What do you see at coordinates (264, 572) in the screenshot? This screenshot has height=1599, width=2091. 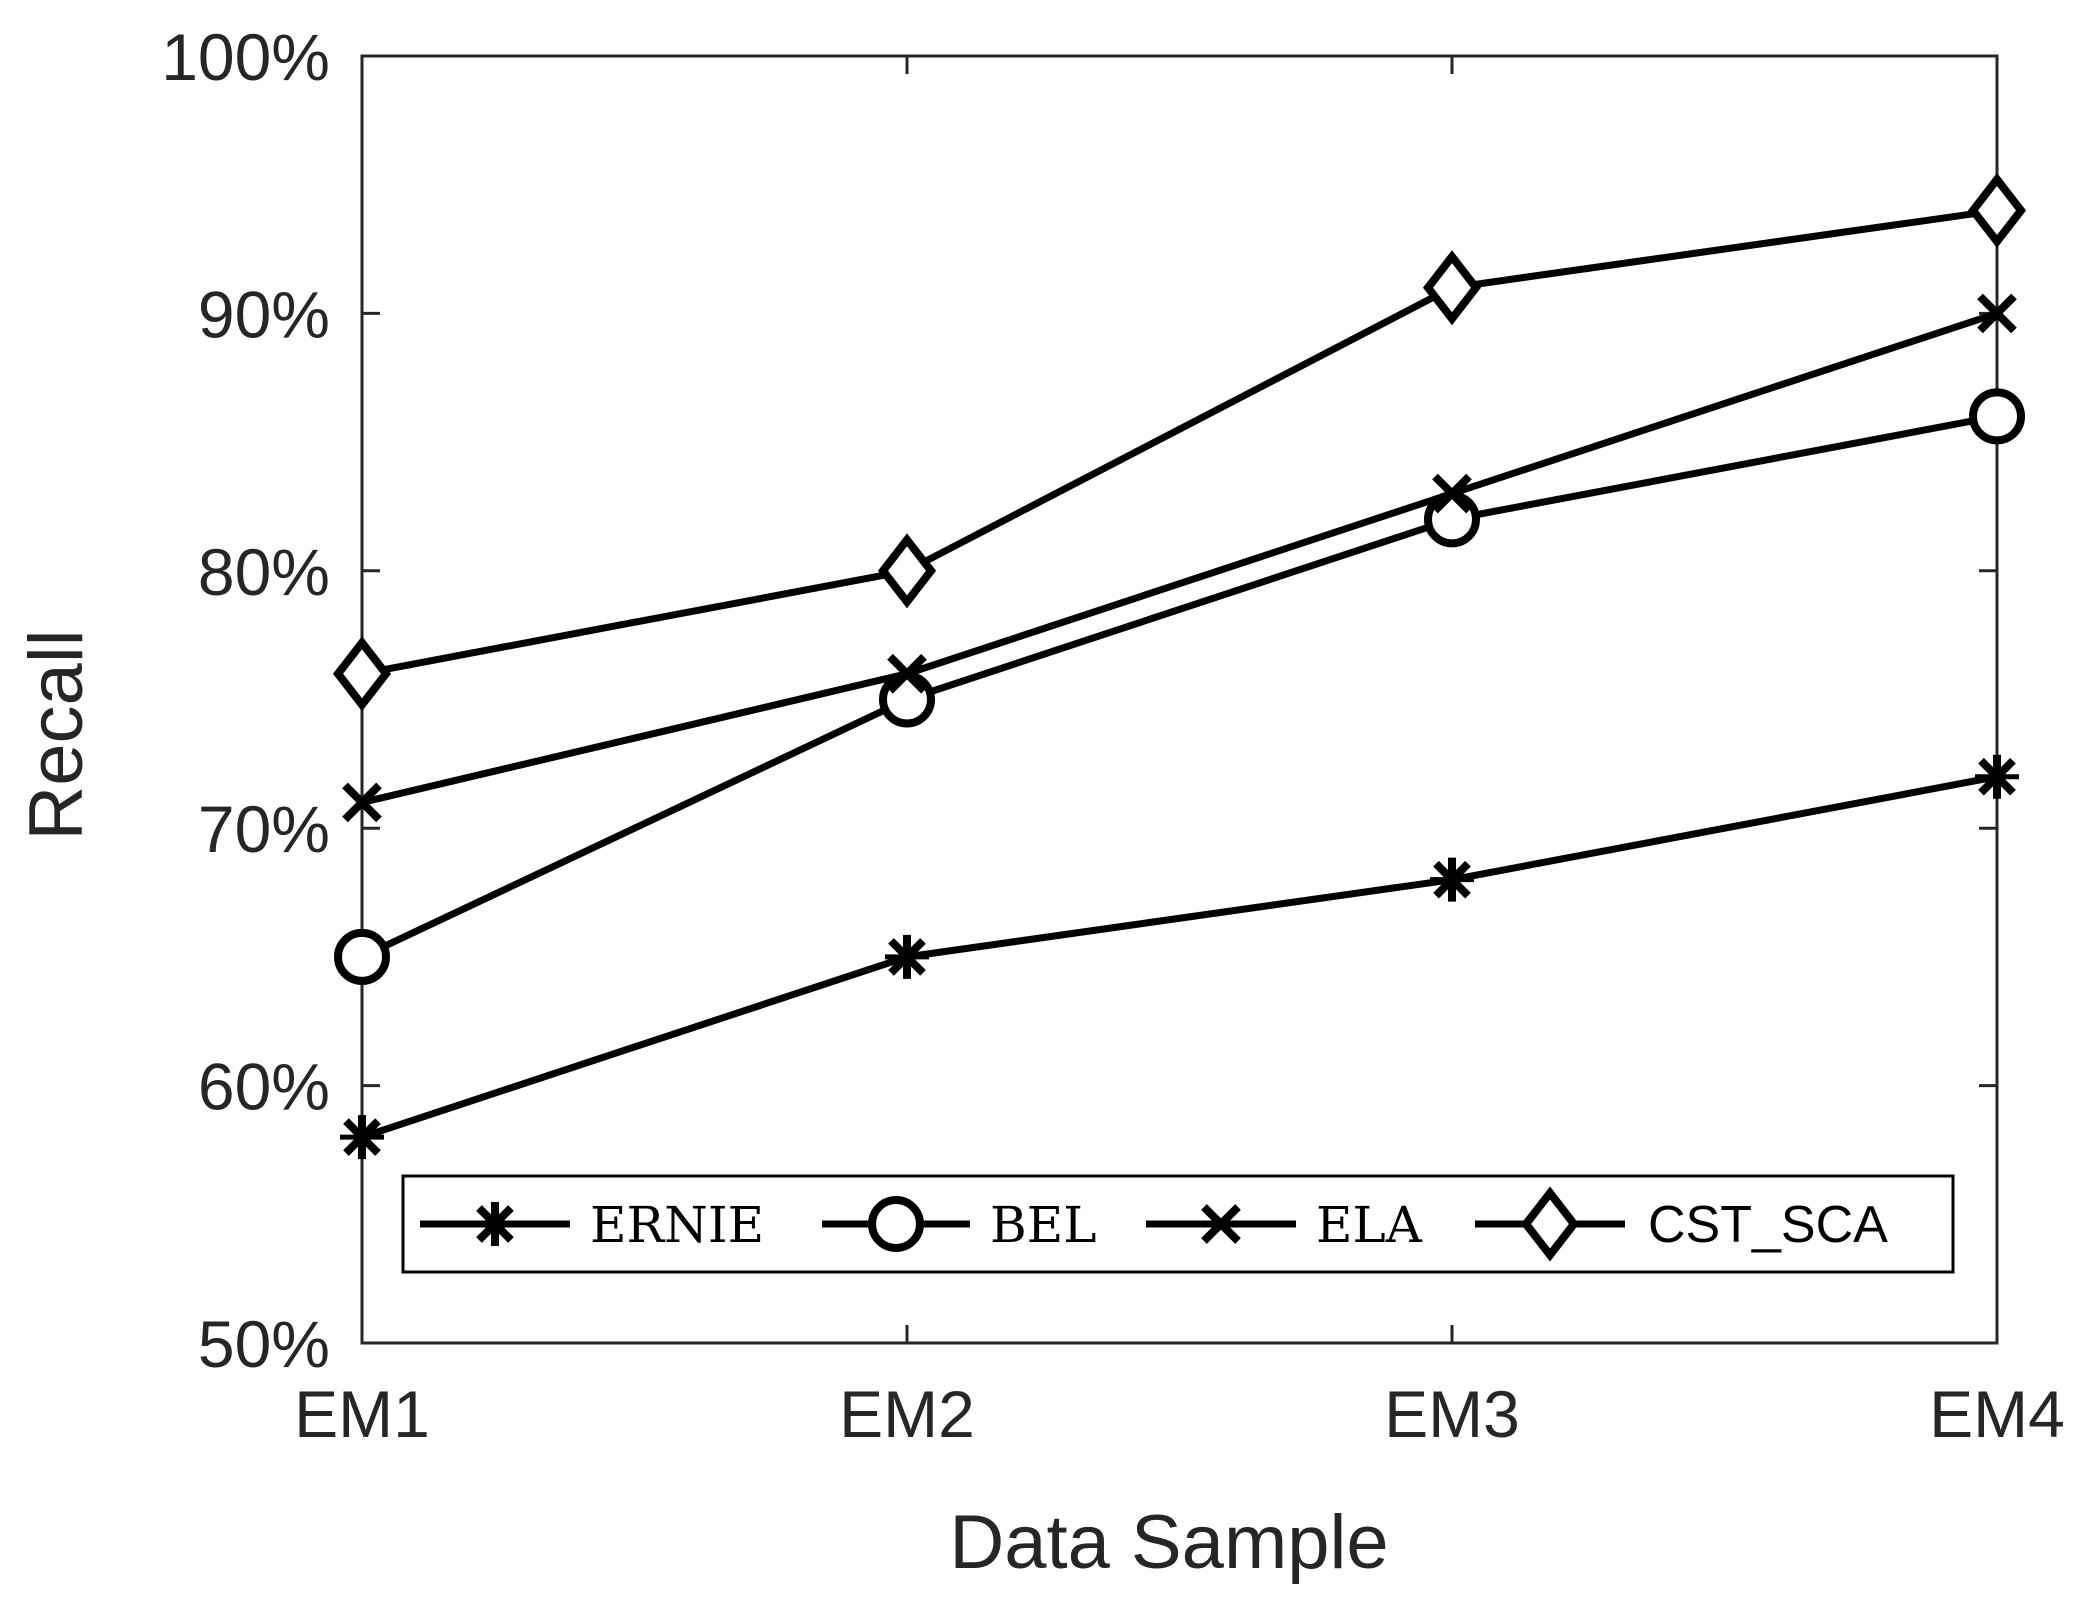 I see `y-tick-label: 80%` at bounding box center [264, 572].